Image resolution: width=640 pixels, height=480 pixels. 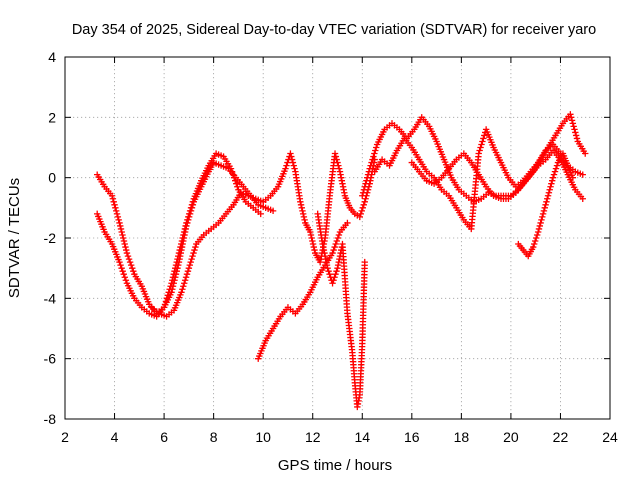 I want to click on y-tick-label: 0, so click(x=52, y=178).